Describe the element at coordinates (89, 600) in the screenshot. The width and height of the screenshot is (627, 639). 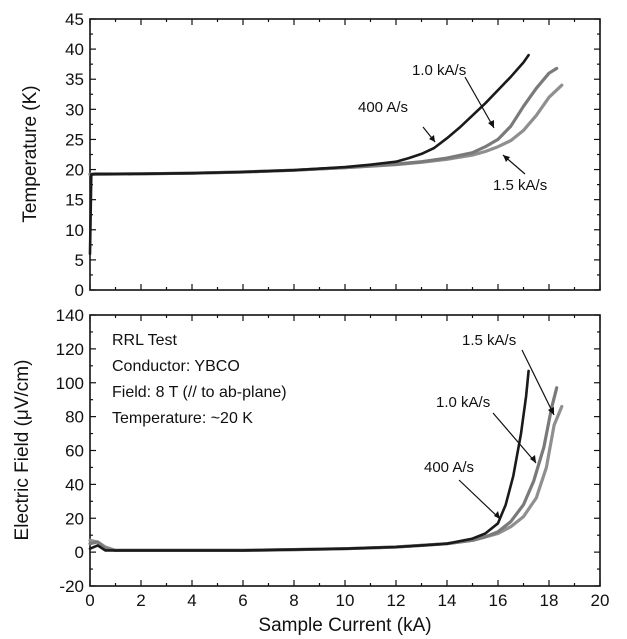
I see `x-tick-label: 0` at that location.